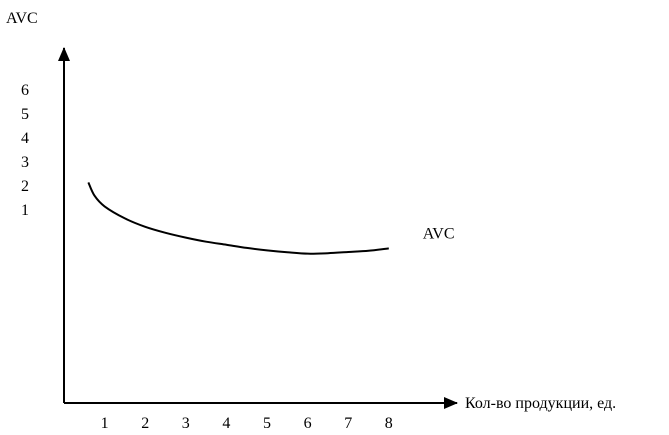  I want to click on x-tick-label: 2, so click(145, 423).